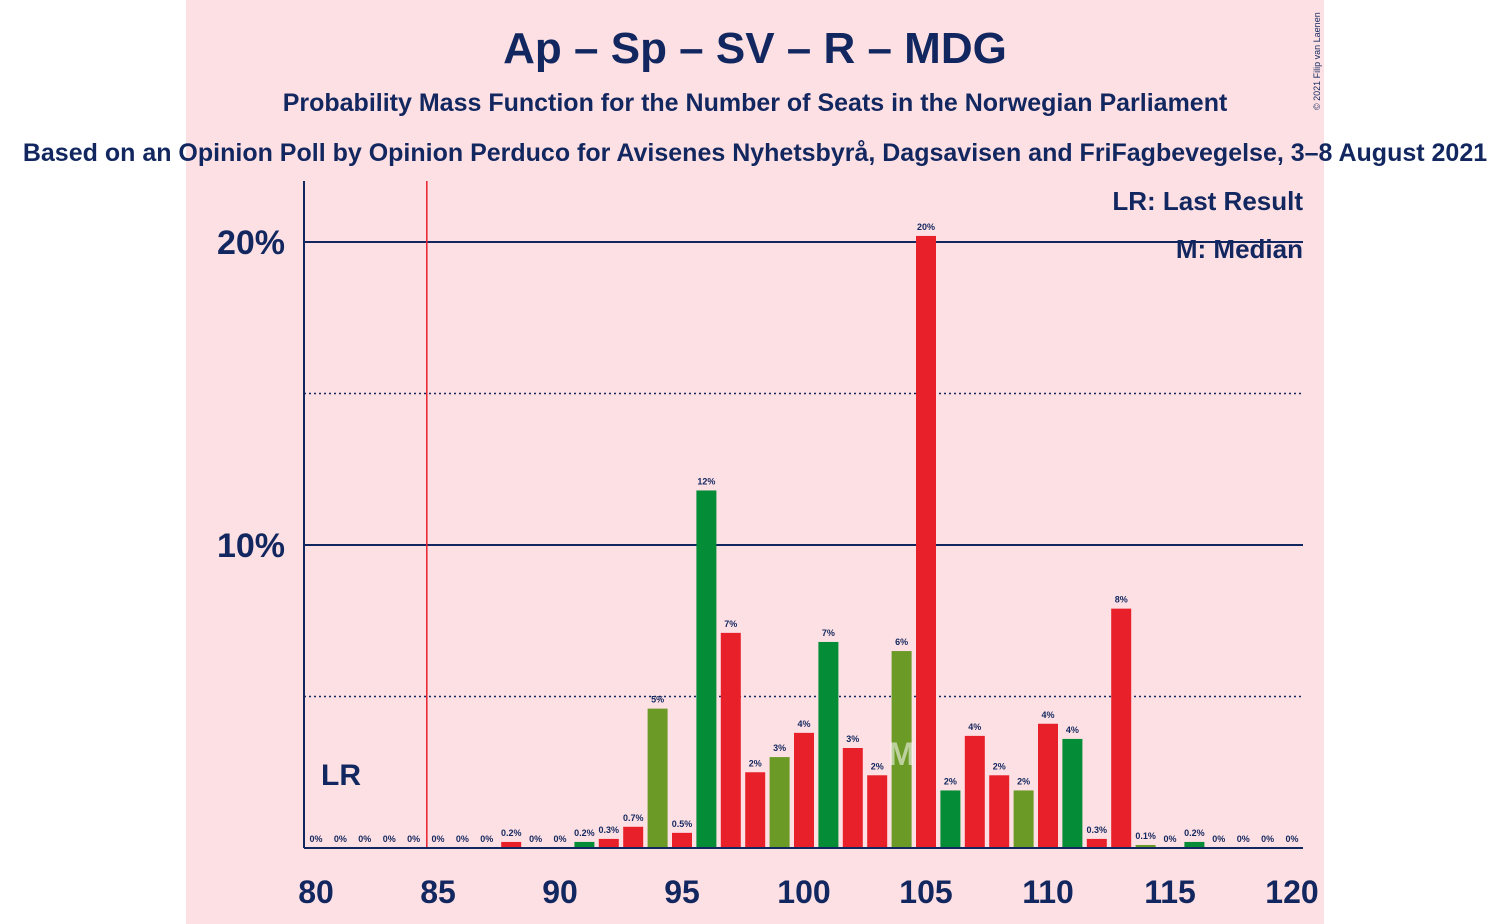 The height and width of the screenshot is (924, 1510). What do you see at coordinates (779, 748) in the screenshot?
I see `bar-label-99: 3%` at bounding box center [779, 748].